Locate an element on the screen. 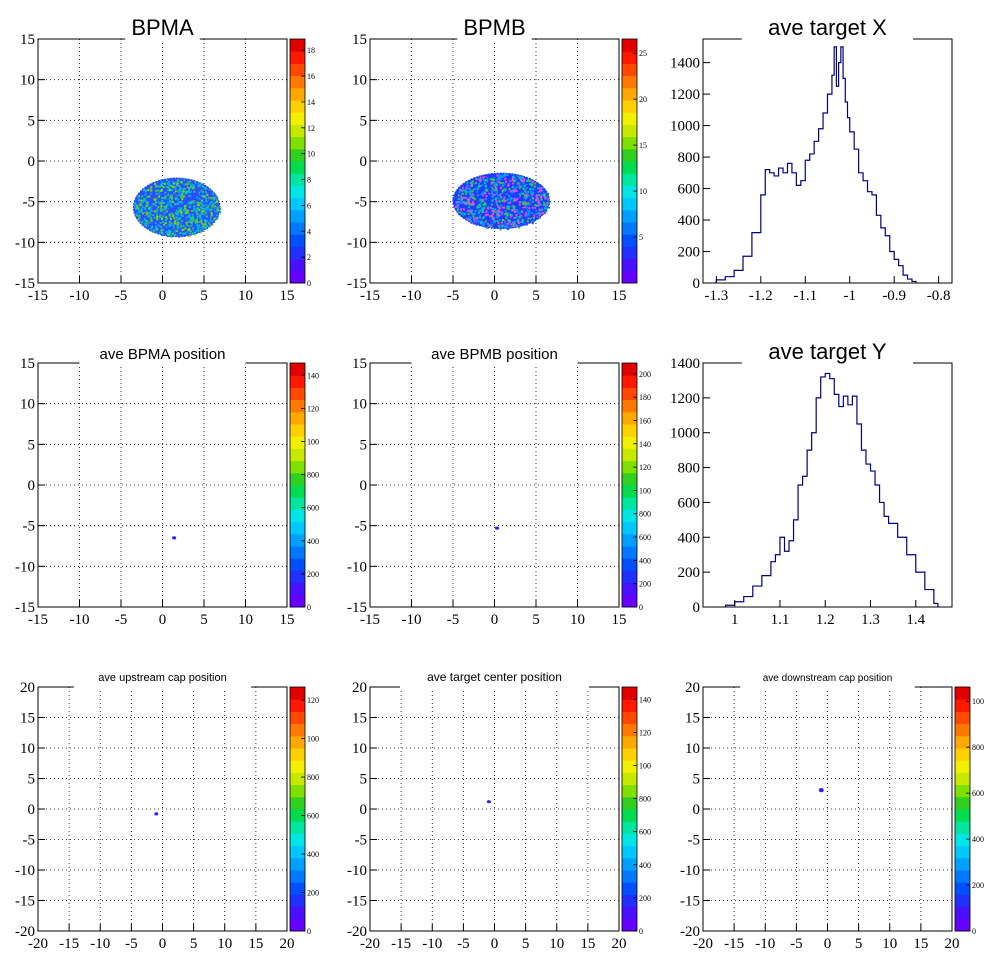  palette-label: 100 is located at coordinates (645, 490).